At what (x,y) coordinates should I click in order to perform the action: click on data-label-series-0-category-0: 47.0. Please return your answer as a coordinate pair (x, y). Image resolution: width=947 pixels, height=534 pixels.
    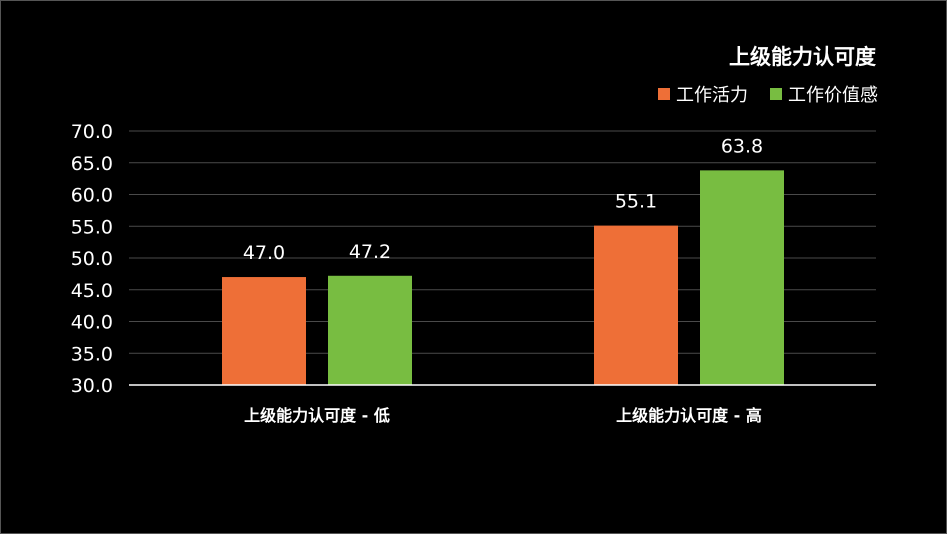
    Looking at the image, I should click on (264, 253).